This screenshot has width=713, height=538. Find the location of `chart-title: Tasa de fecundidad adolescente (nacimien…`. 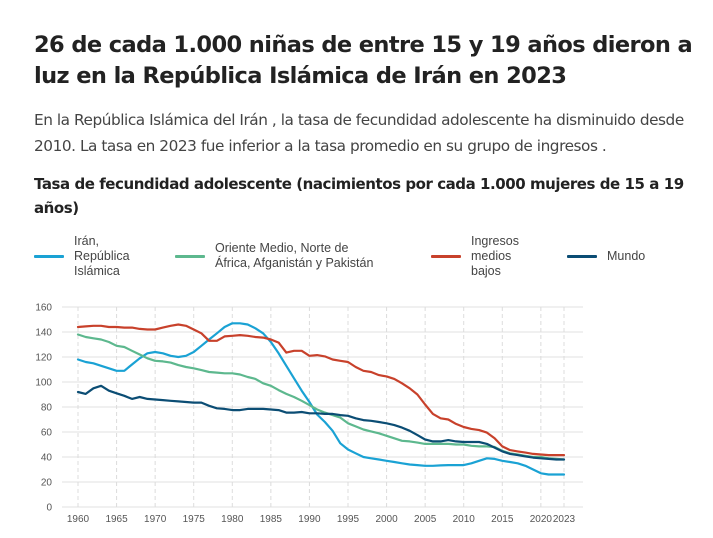

chart-title: Tasa de fecundidad adolescente (nacimien… is located at coordinates (359, 196).